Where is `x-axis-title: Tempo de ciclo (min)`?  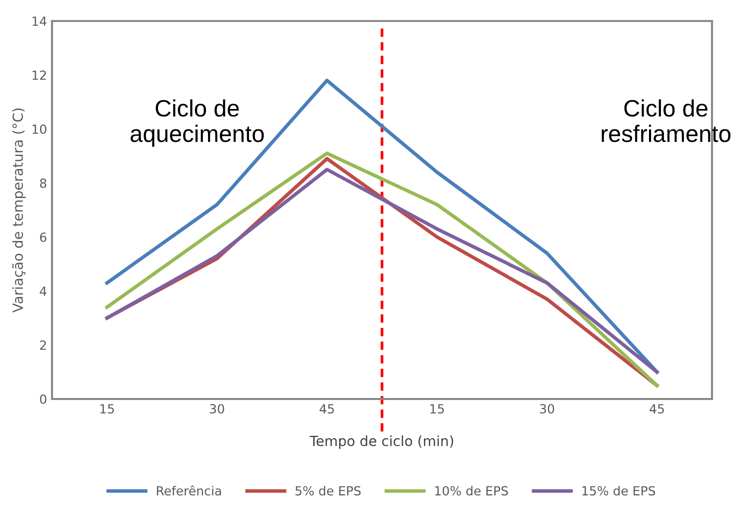
x-axis-title: Tempo de ciclo (min) is located at coordinates (382, 442).